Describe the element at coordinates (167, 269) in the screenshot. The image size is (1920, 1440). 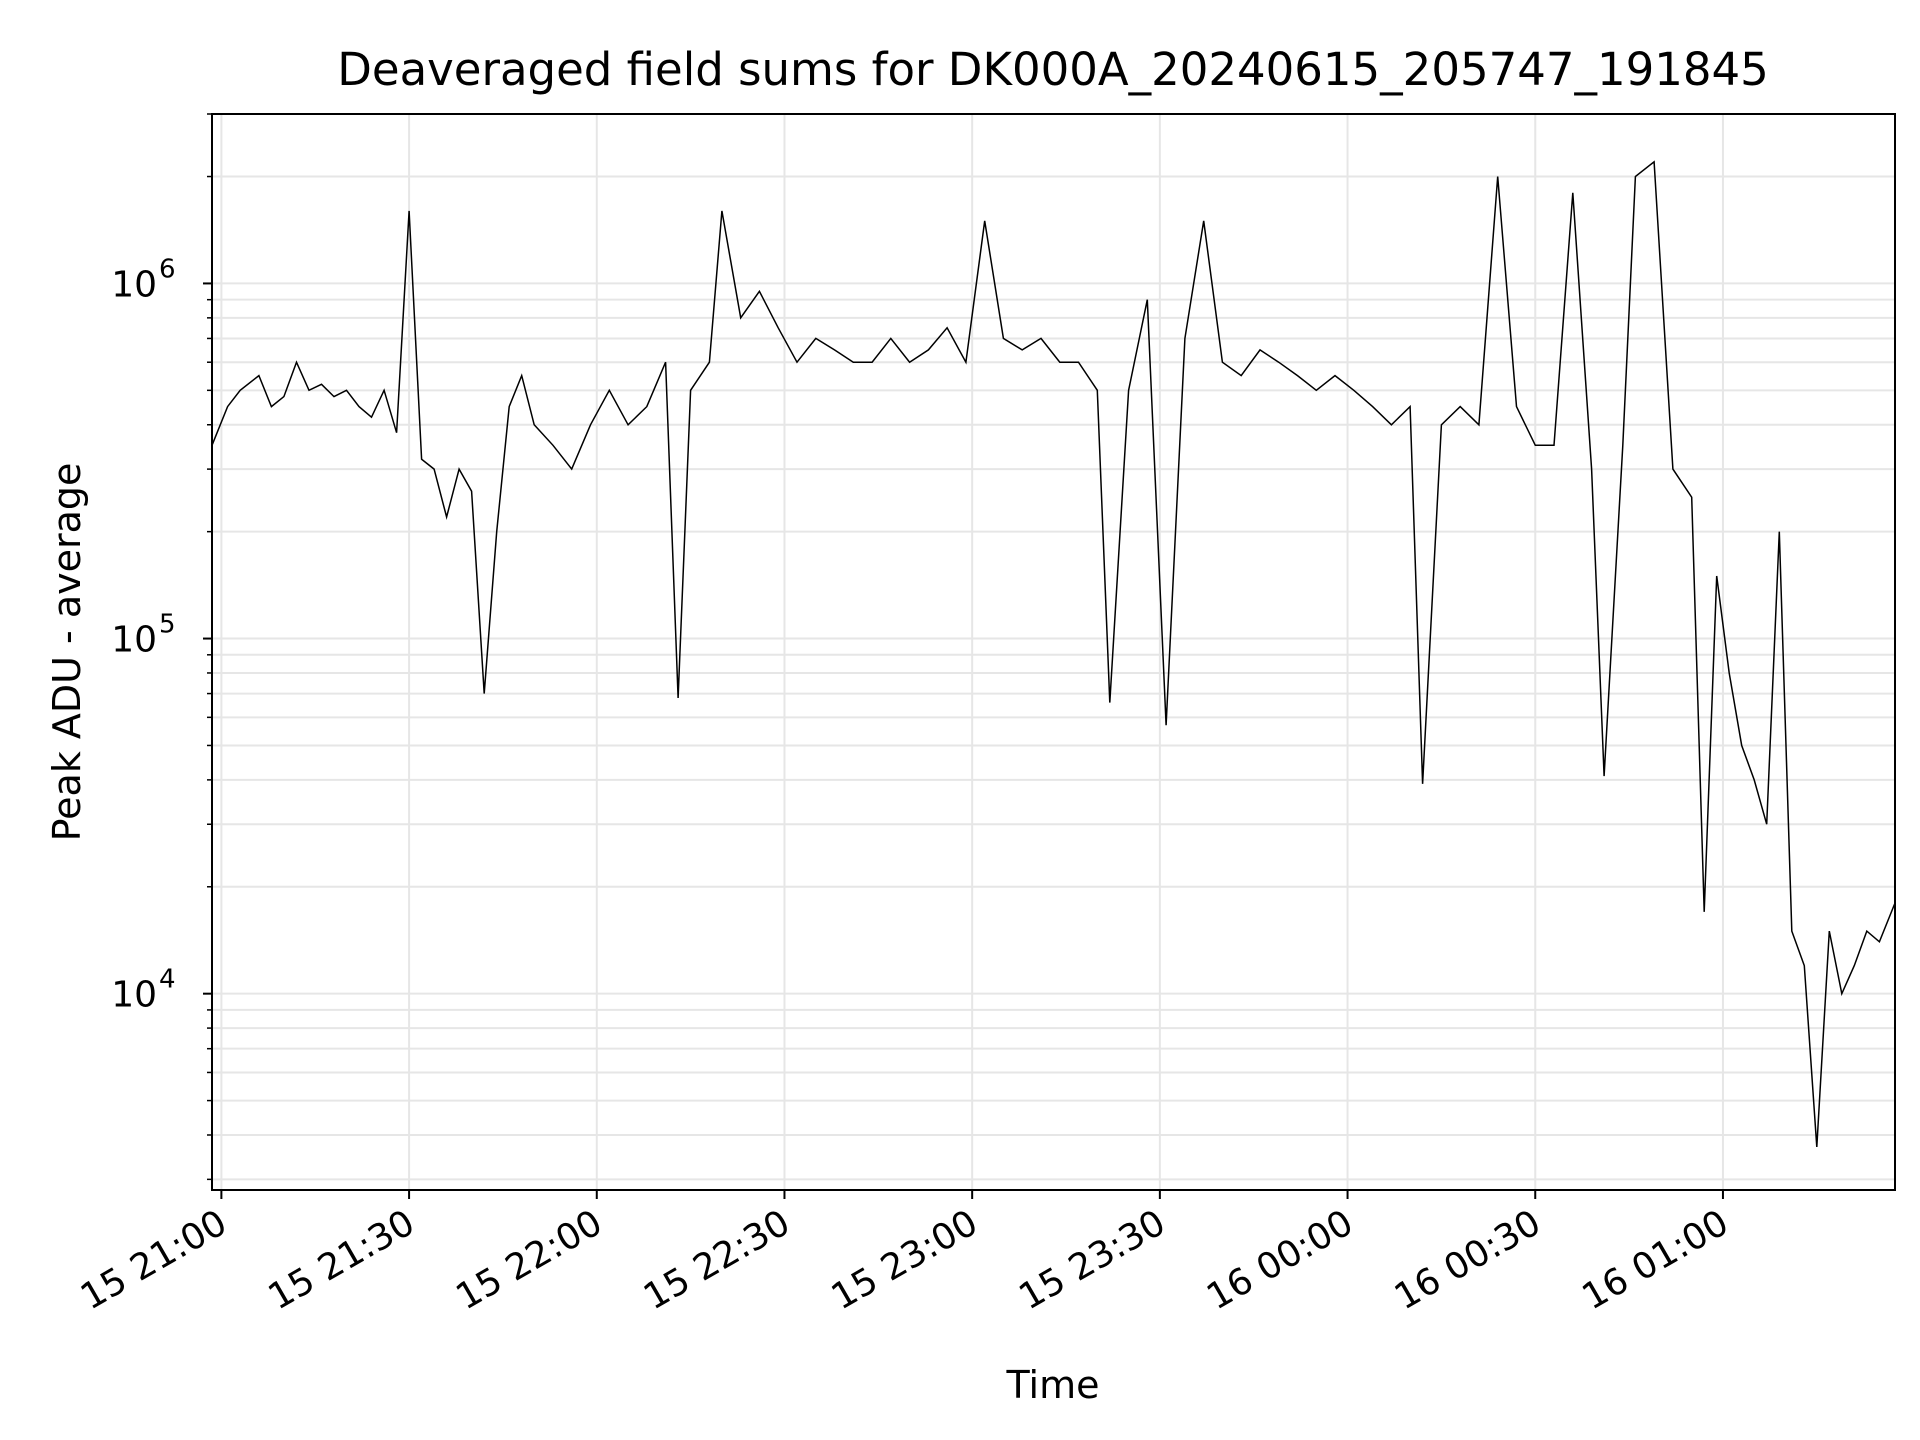
I see `y-tick-label-exponent: 6` at that location.